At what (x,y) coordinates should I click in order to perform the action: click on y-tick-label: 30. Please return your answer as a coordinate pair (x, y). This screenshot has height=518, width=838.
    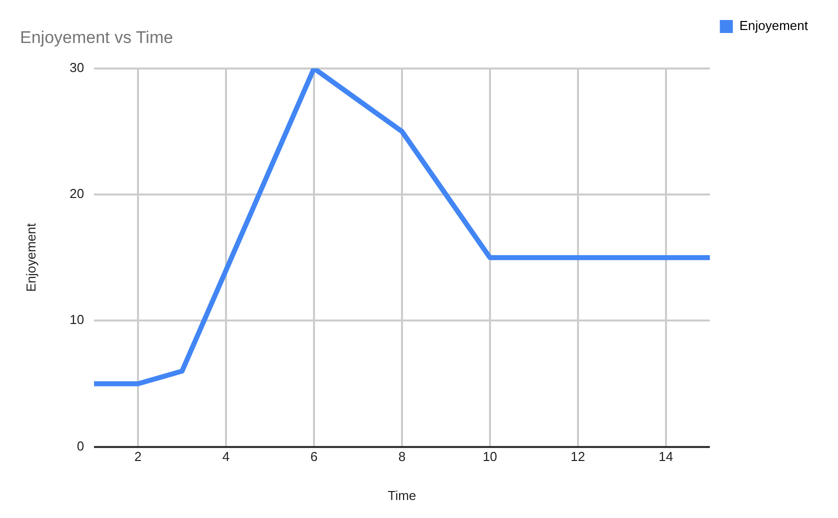
    Looking at the image, I should click on (77, 67).